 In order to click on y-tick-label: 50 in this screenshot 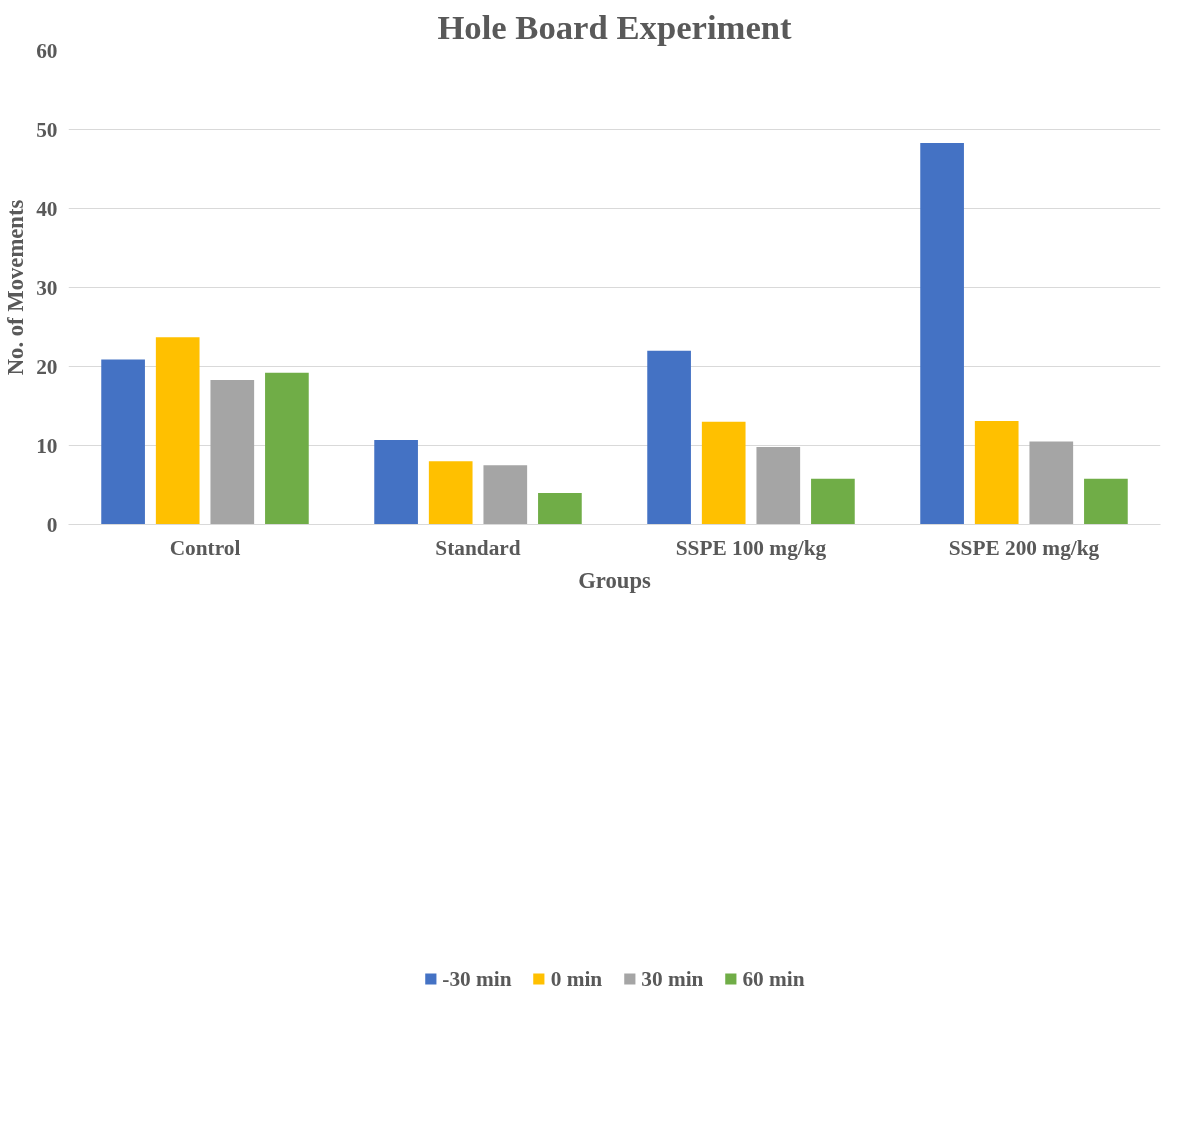, I will do `click(47, 129)`.